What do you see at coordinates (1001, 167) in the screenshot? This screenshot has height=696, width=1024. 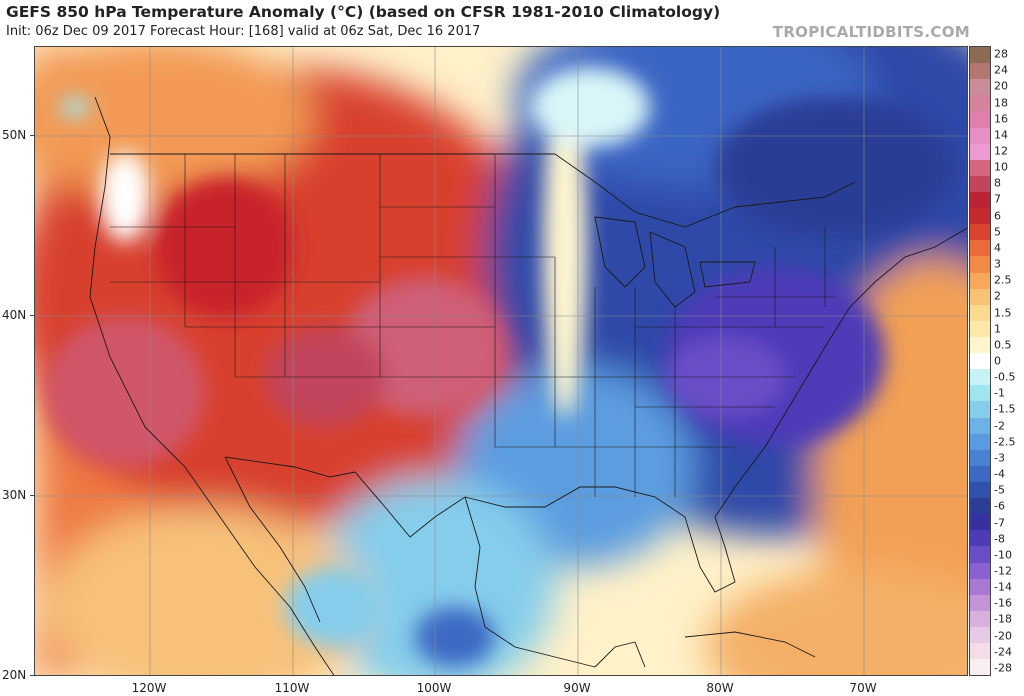 I see `colorbar-label: 10` at bounding box center [1001, 167].